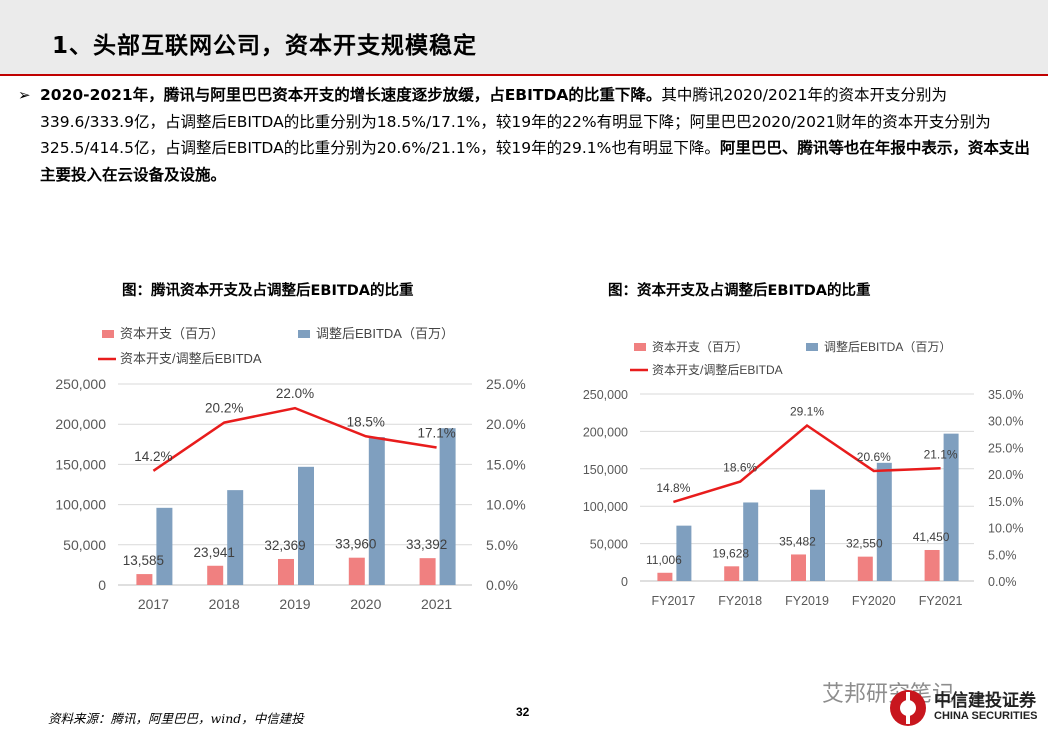 This screenshot has width=1048, height=739. Describe the element at coordinates (740, 468) in the screenshot. I see `ratio-data-label: 18.6%` at that location.